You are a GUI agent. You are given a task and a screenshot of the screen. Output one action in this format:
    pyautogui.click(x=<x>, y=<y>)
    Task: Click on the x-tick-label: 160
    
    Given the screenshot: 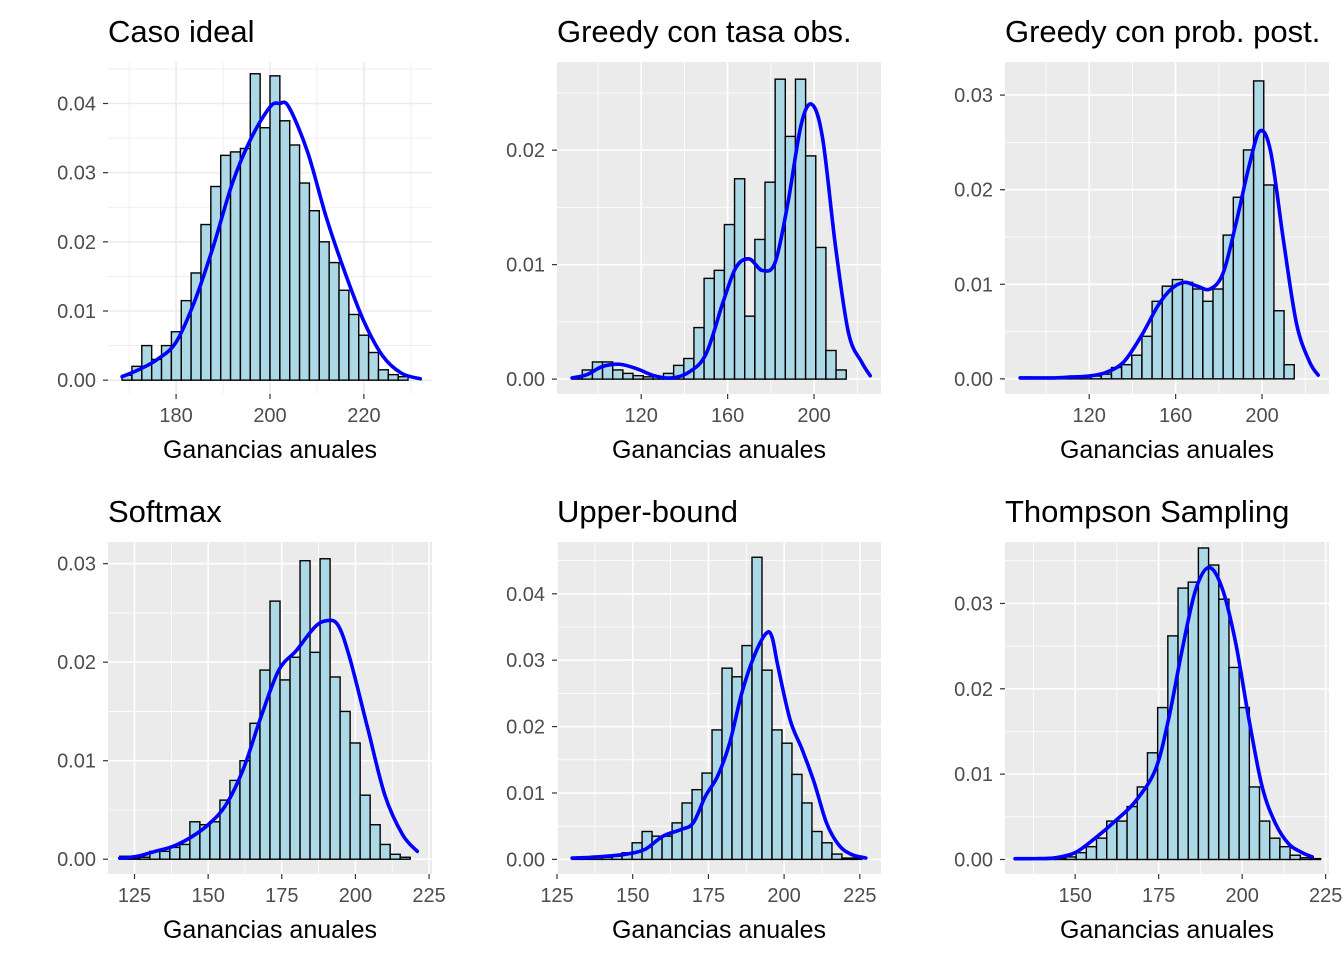 What is the action you would take?
    pyautogui.click(x=1175, y=416)
    